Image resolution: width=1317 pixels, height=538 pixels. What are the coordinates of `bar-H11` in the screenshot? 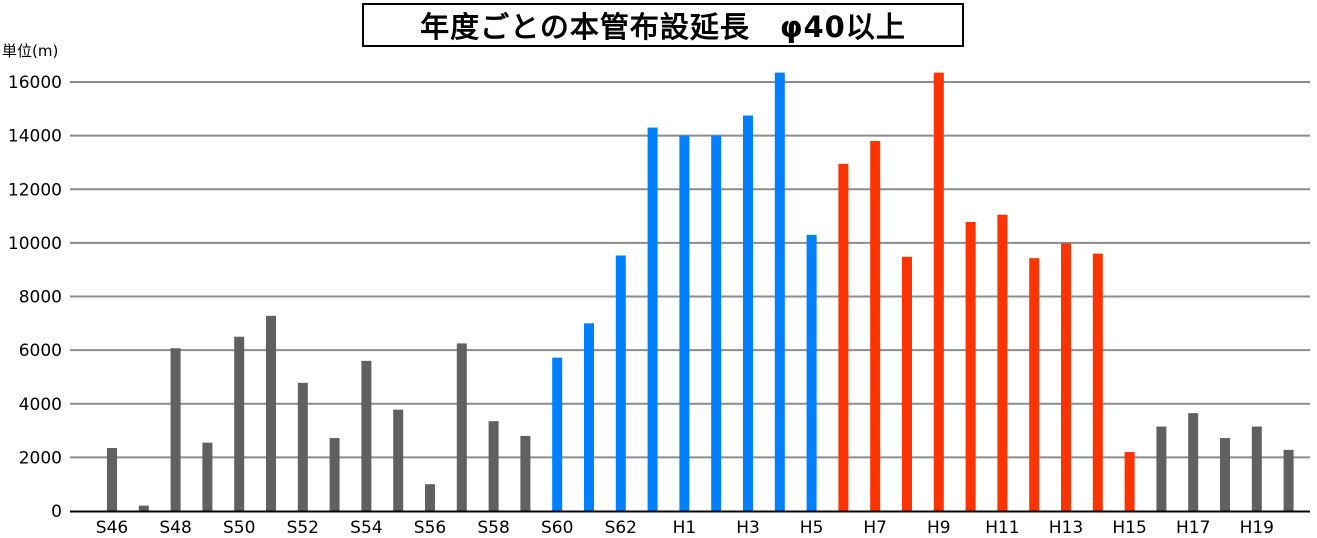 It's located at (1002, 363).